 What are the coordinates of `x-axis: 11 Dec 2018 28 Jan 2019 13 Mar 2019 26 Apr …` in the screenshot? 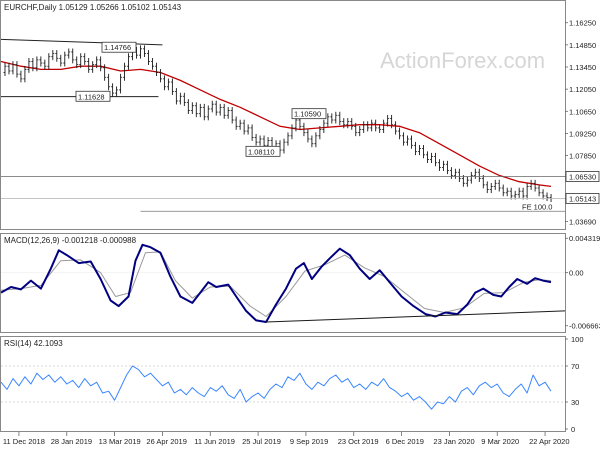 It's located at (286, 439).